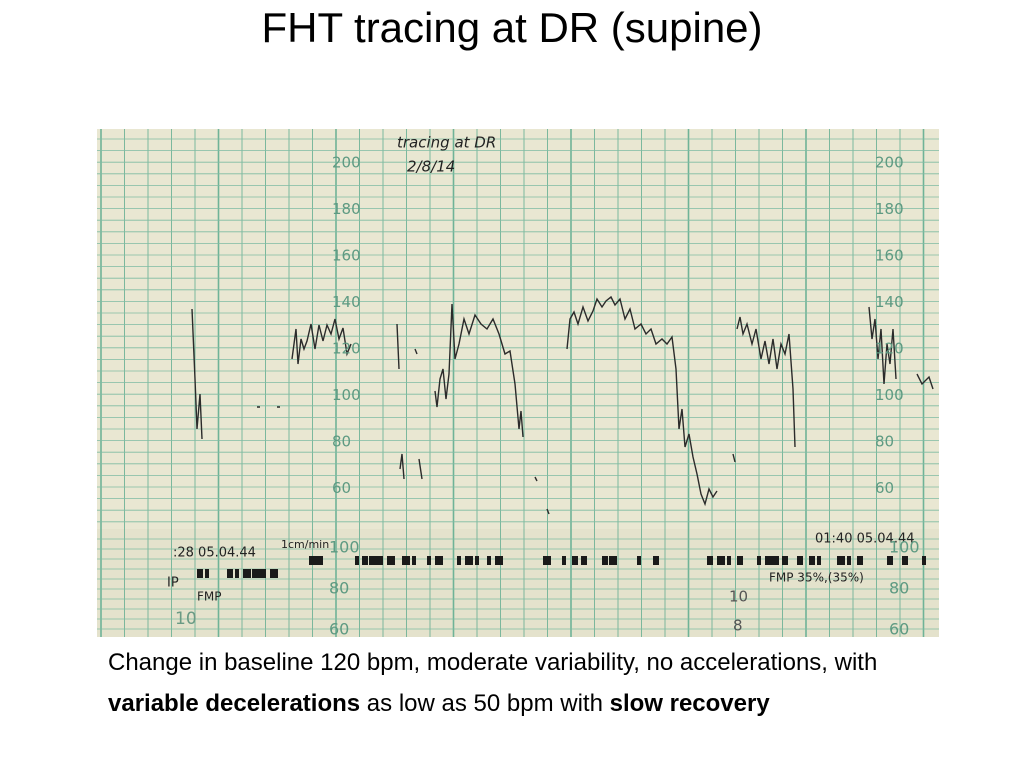  What do you see at coordinates (173, 583) in the screenshot?
I see `ip-label: IP` at bounding box center [173, 583].